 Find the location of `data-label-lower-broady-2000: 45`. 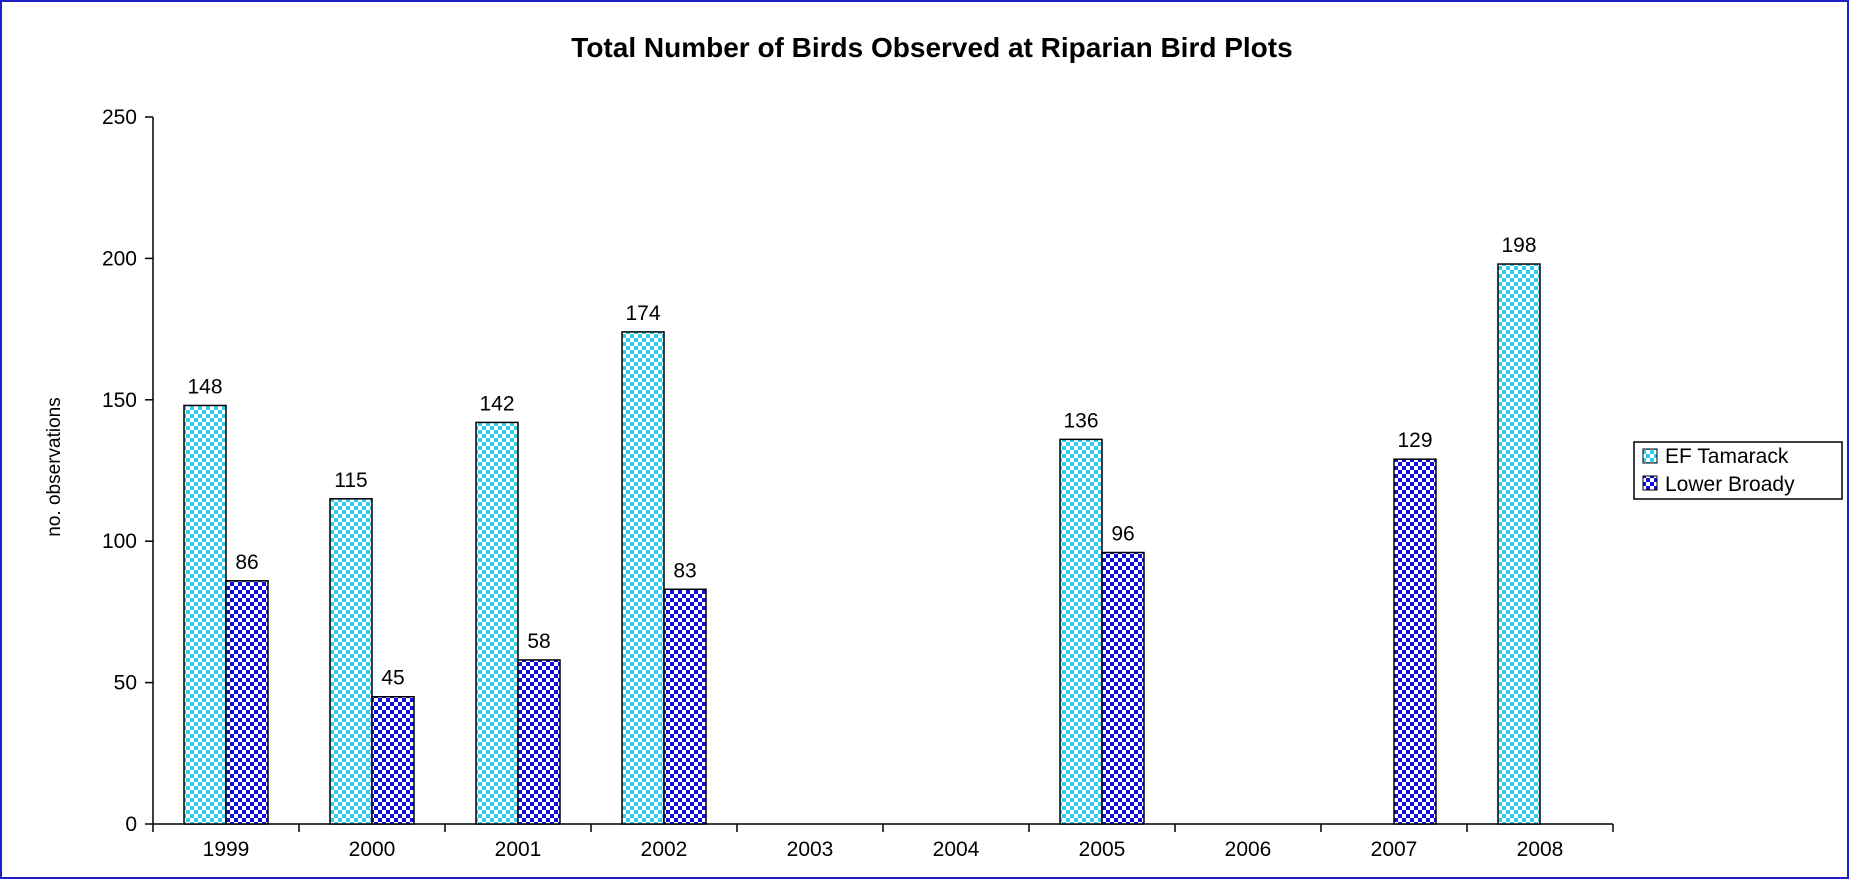

data-label-lower-broady-2000: 45 is located at coordinates (392, 678).